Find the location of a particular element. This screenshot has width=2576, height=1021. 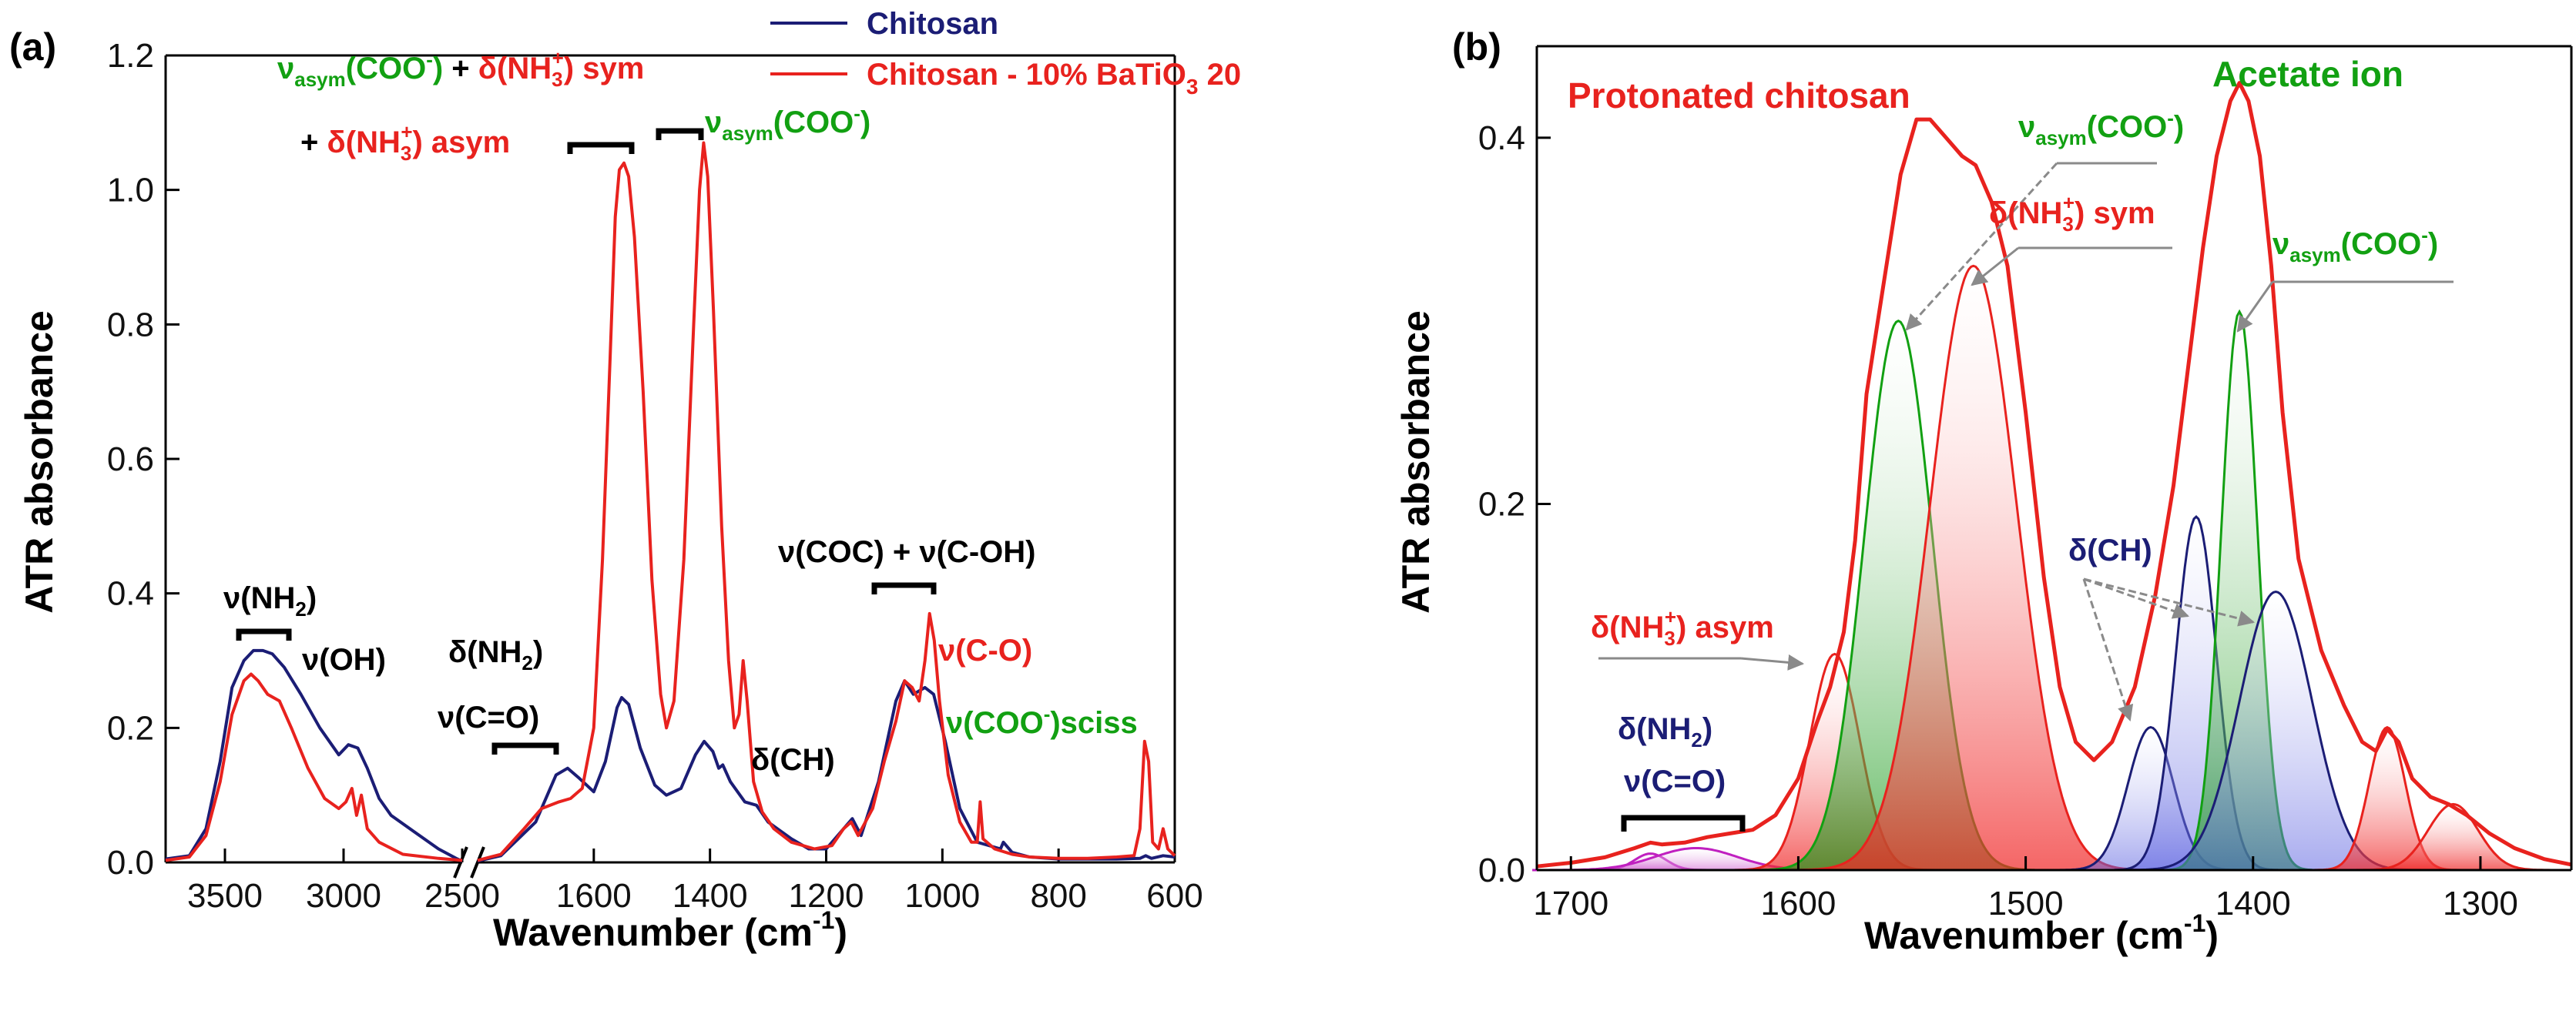

panel-b-x-tick-label: 1500 is located at coordinates (2026, 903).